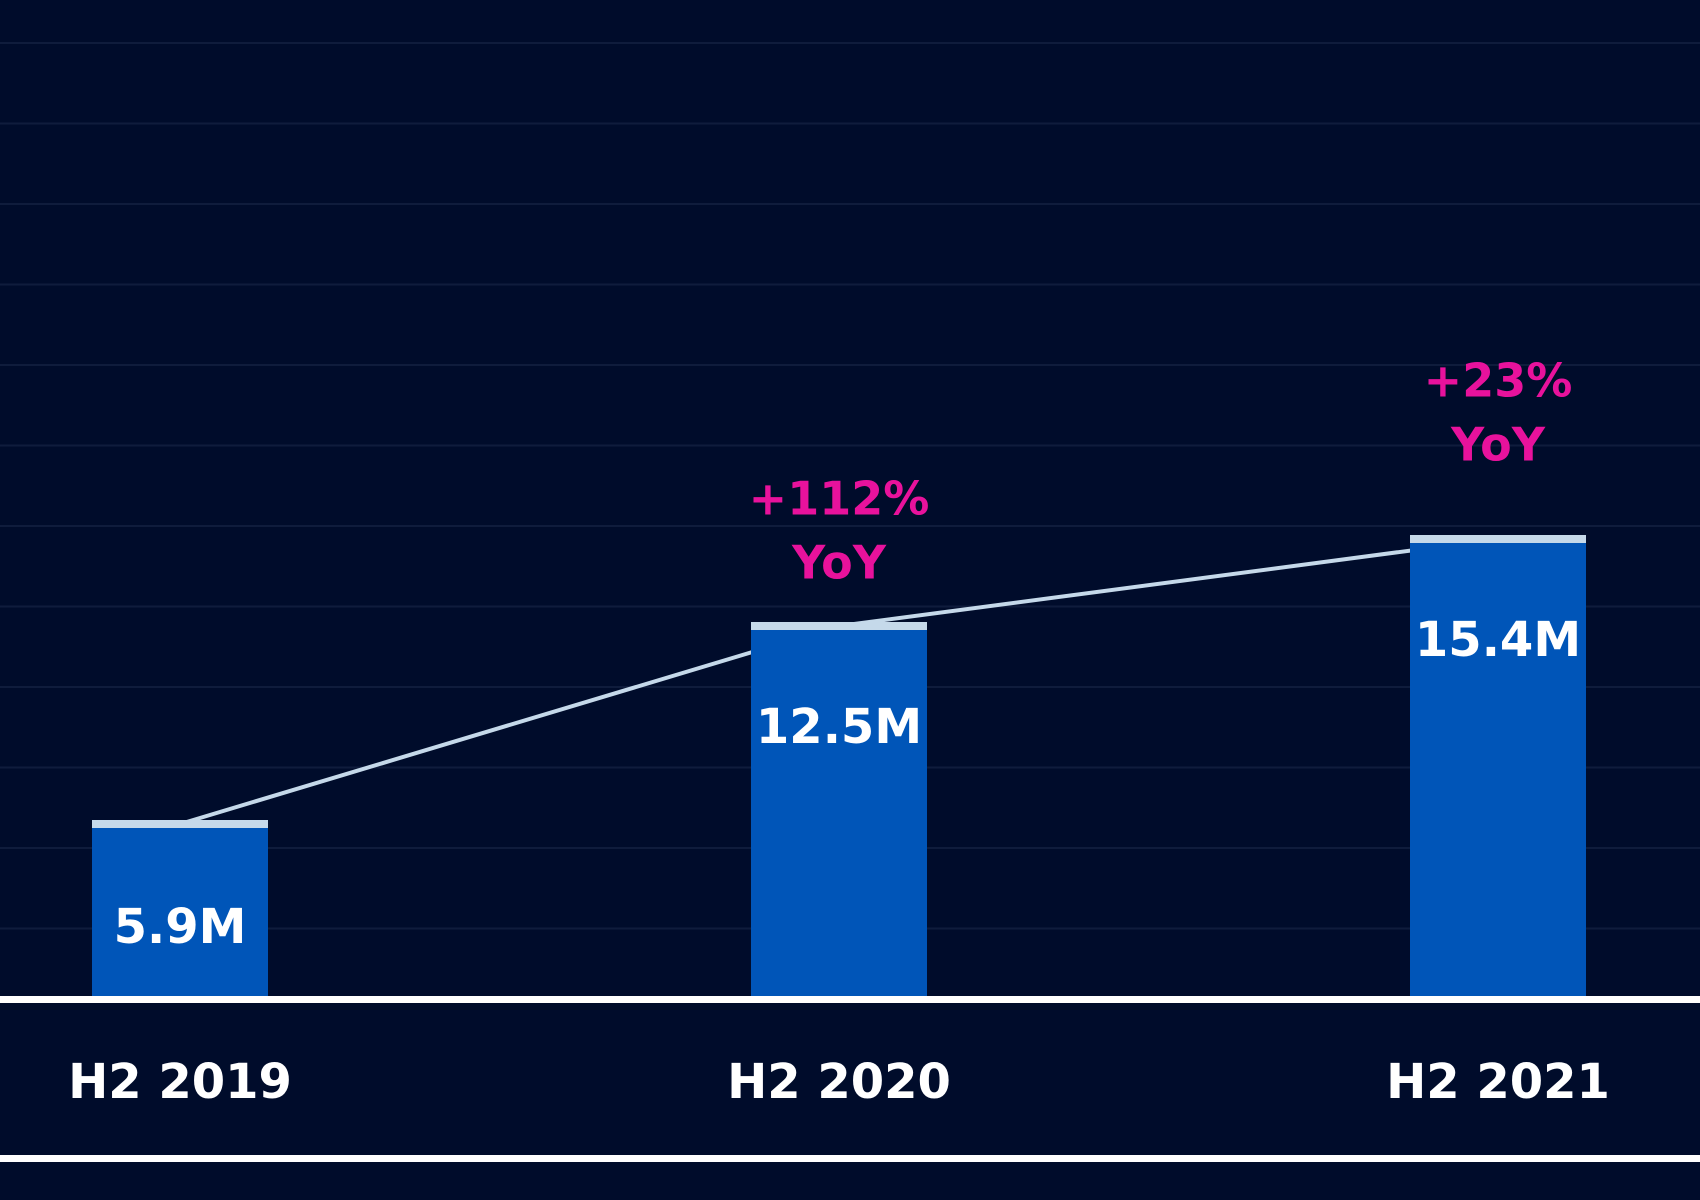 The image size is (1700, 1200). I want to click on data-label: 12.5M, so click(839, 727).